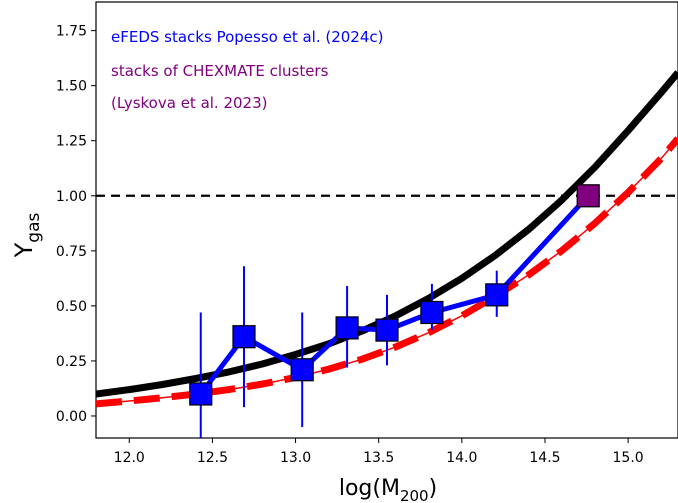 Image resolution: width=678 pixels, height=503 pixels. What do you see at coordinates (369, 488) in the screenshot?
I see `x-axis-title-main: log(M` at bounding box center [369, 488].